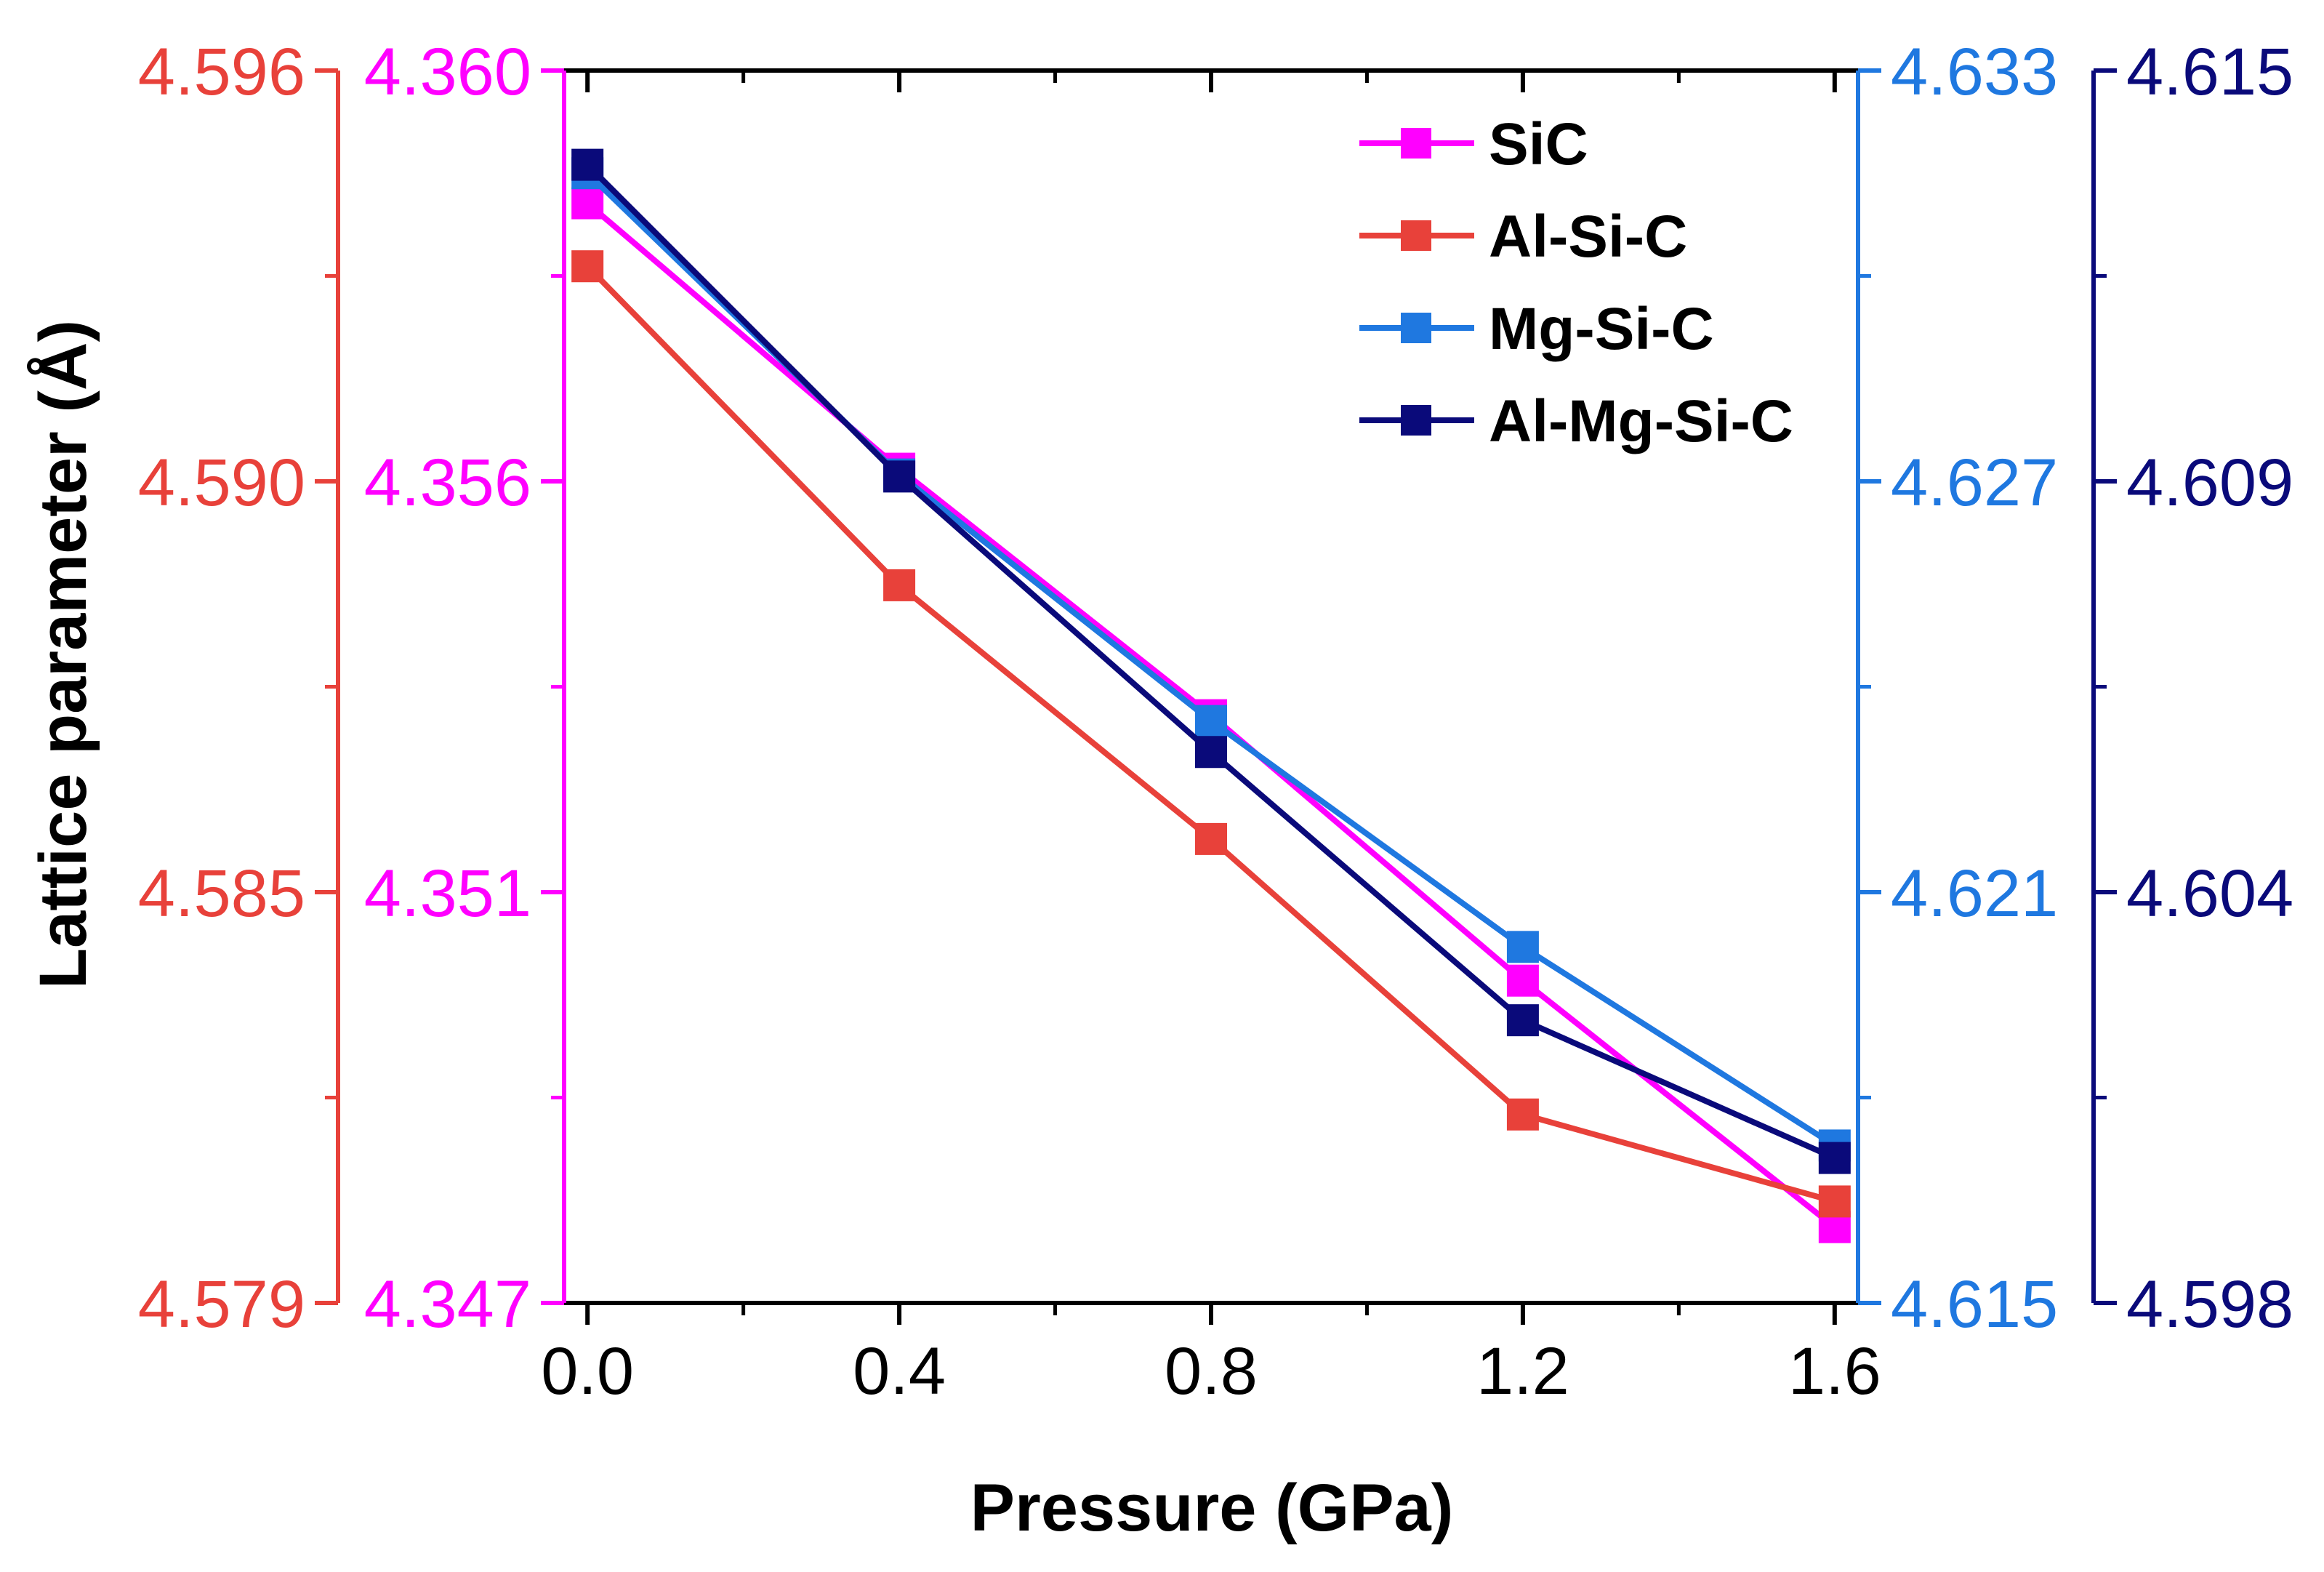  I want to click on x-axis-title: Pressure (GPa), so click(1212, 1508).